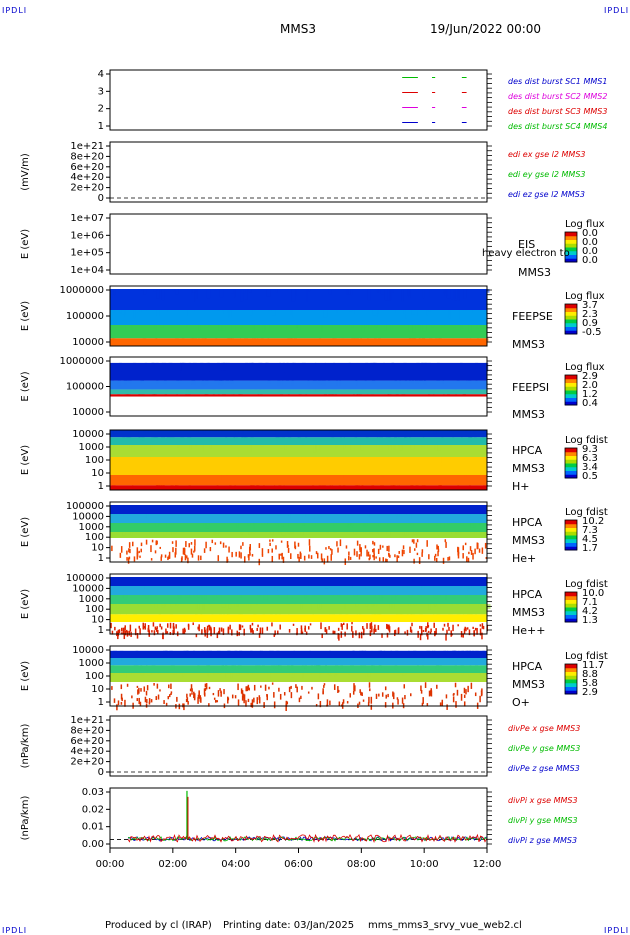  What do you see at coordinates (544, 748) in the screenshot?
I see `legend-divpe-1: divPe y gse MMS3` at bounding box center [544, 748].